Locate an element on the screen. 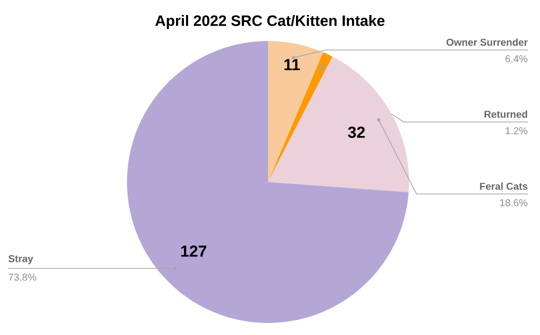 This screenshot has height=335, width=540. text: 18.6% is located at coordinates (514, 202).